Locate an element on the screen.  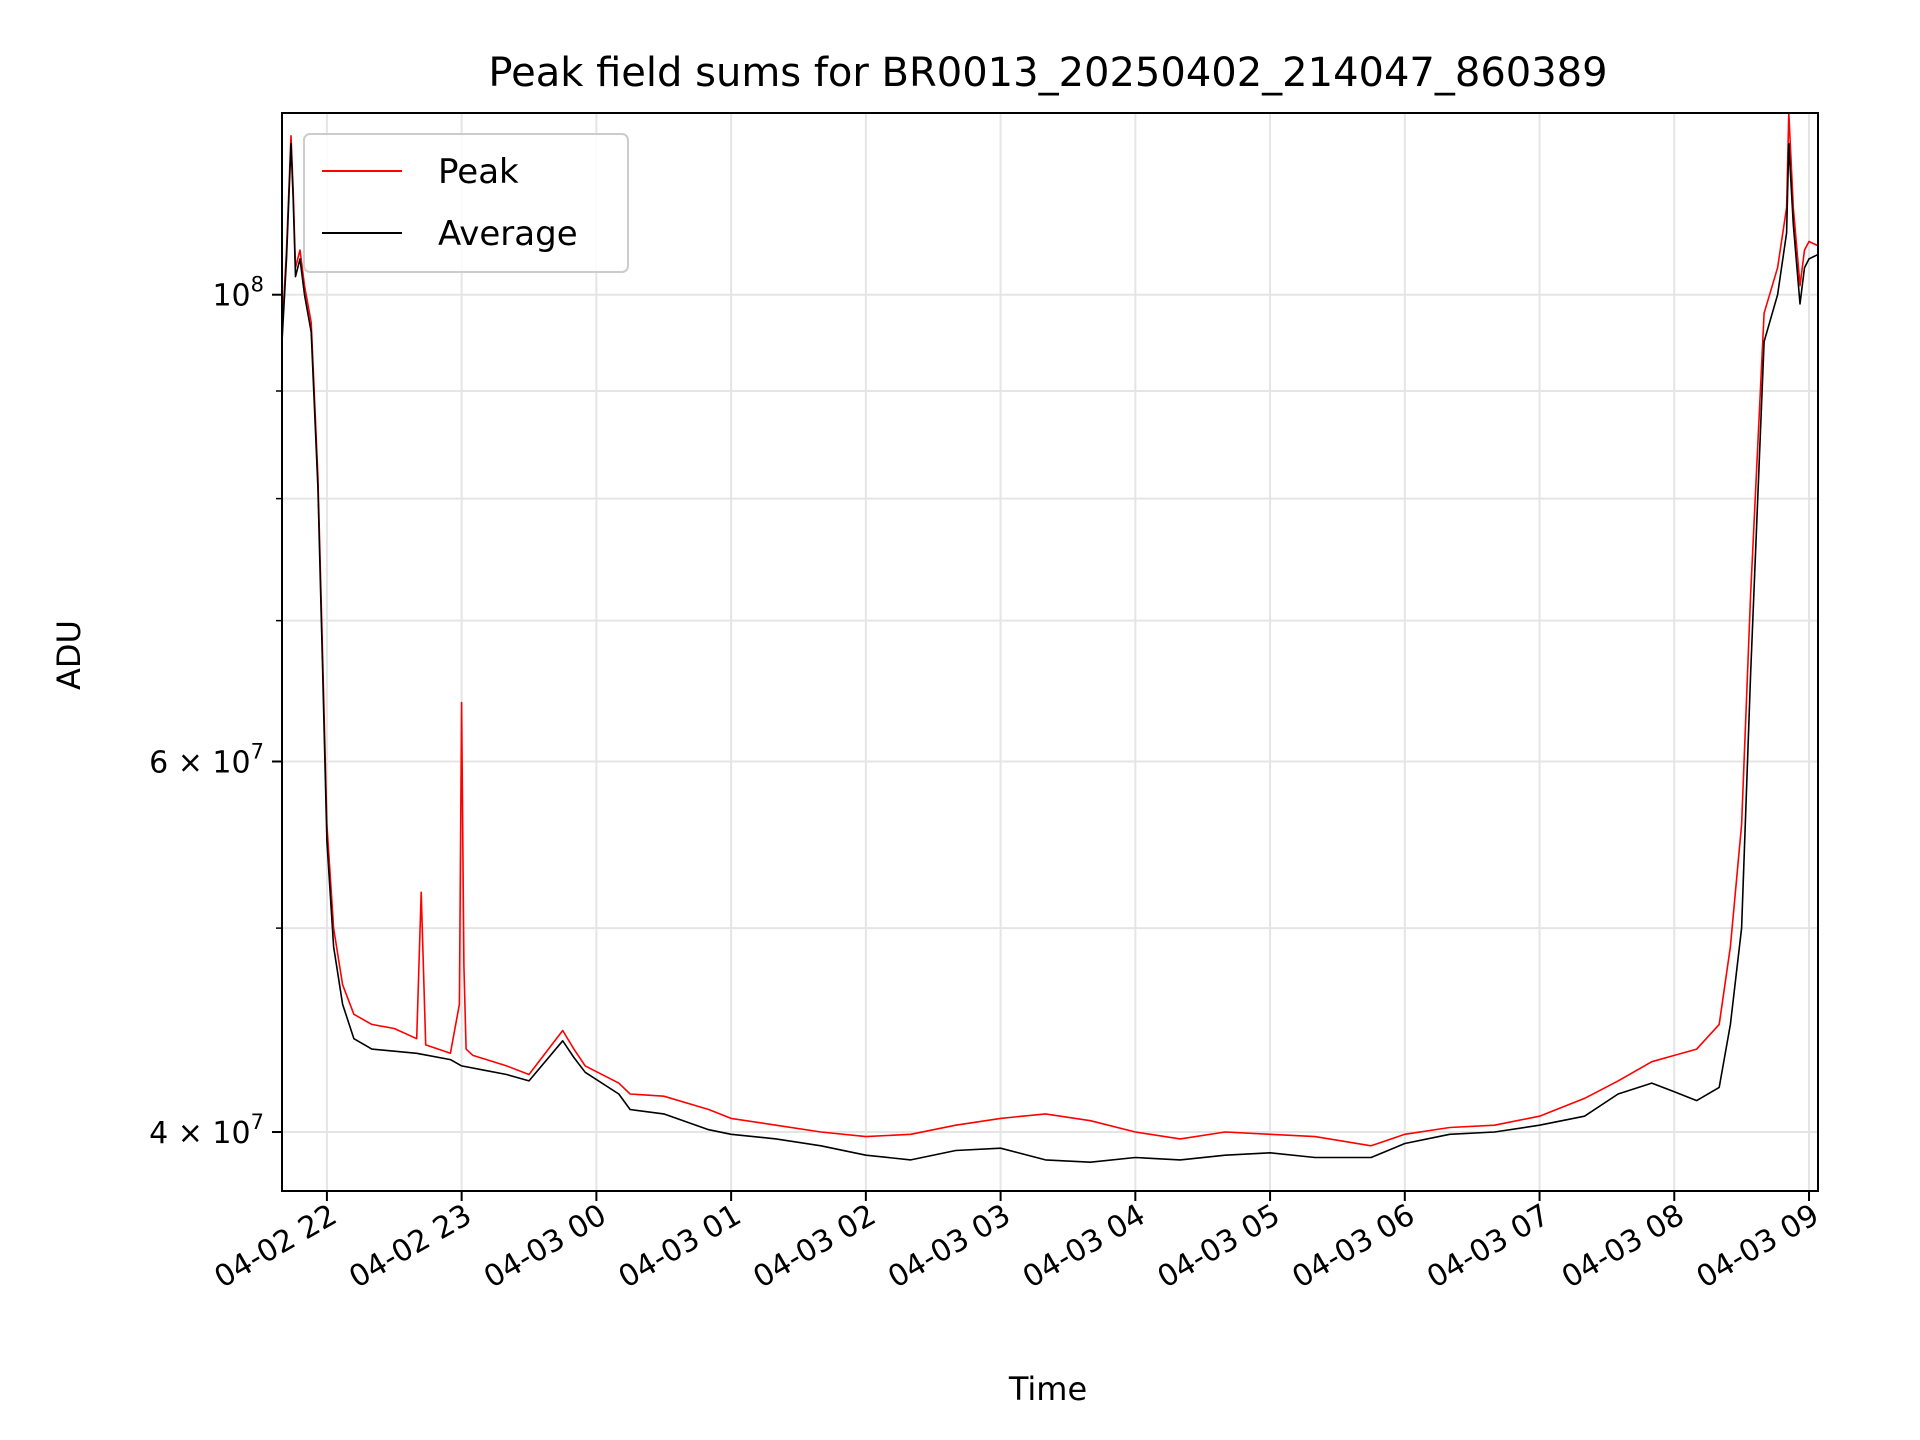
y-tick-label: 108 is located at coordinates (238, 293).